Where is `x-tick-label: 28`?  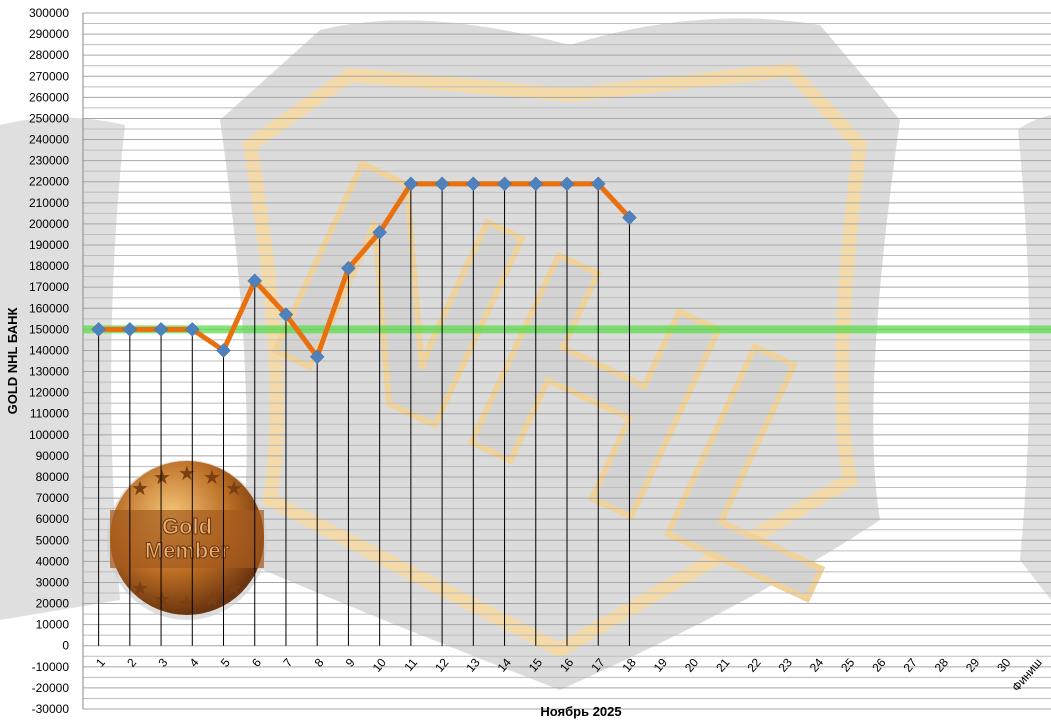 x-tick-label: 28 is located at coordinates (942, 664).